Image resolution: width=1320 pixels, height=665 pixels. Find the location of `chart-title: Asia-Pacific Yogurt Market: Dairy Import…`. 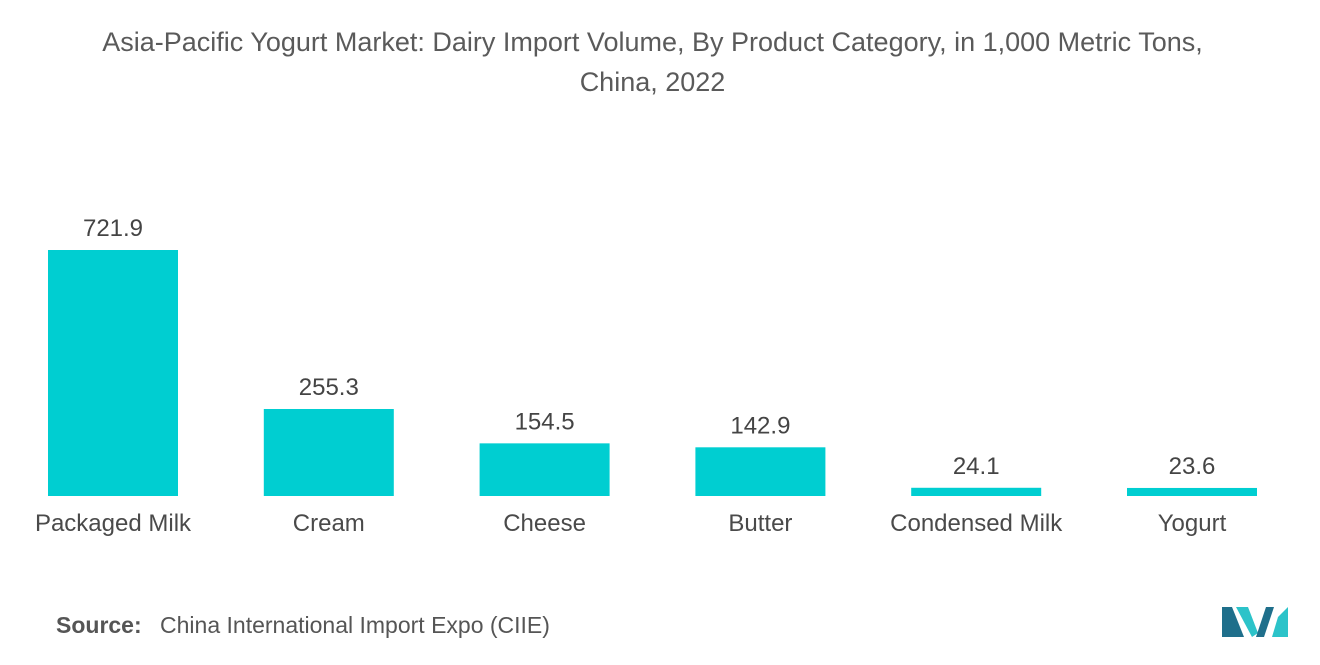

chart-title: Asia-Pacific Yogurt Market: Dairy Import… is located at coordinates (652, 62).